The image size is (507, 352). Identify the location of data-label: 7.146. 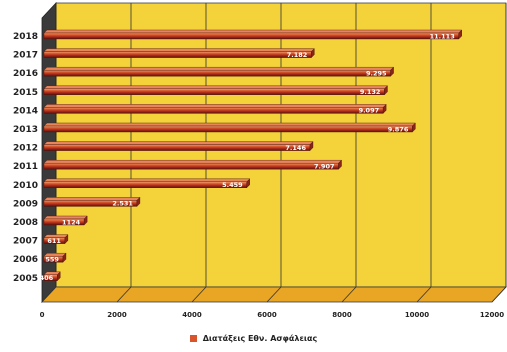
(295, 148).